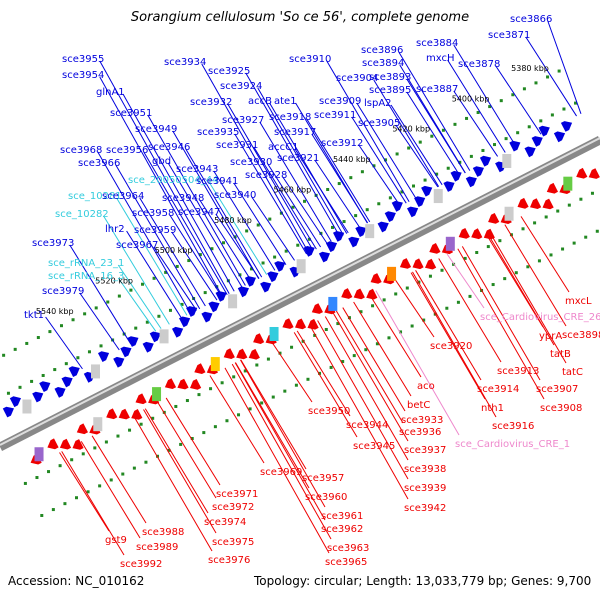 This screenshot has height=600, width=600. Describe the element at coordinates (233, 220) in the screenshot. I see `kbp-marker: 5480 kbp` at that location.